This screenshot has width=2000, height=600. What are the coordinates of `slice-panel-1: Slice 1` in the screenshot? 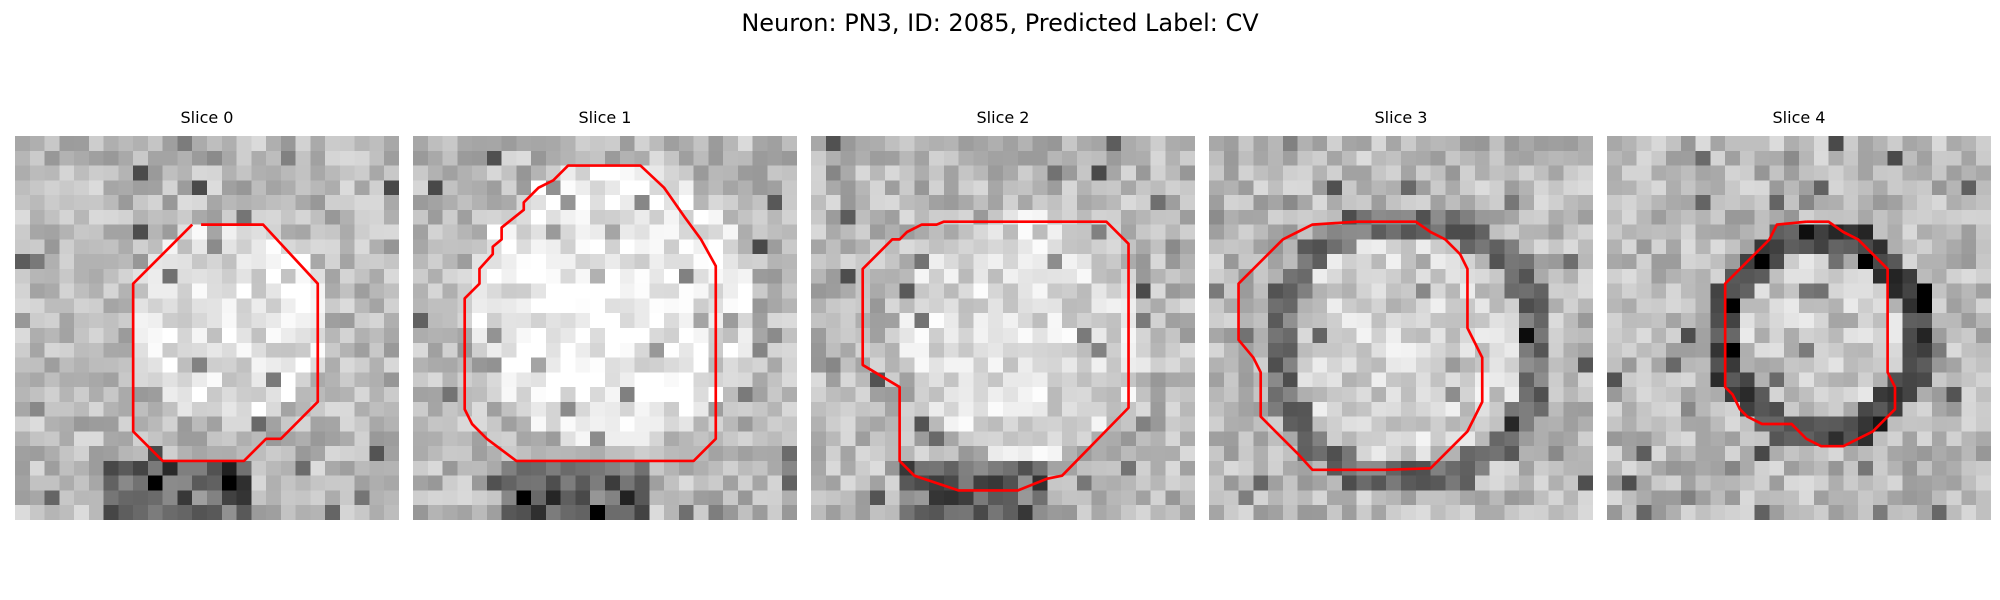 It's located at (605, 314).